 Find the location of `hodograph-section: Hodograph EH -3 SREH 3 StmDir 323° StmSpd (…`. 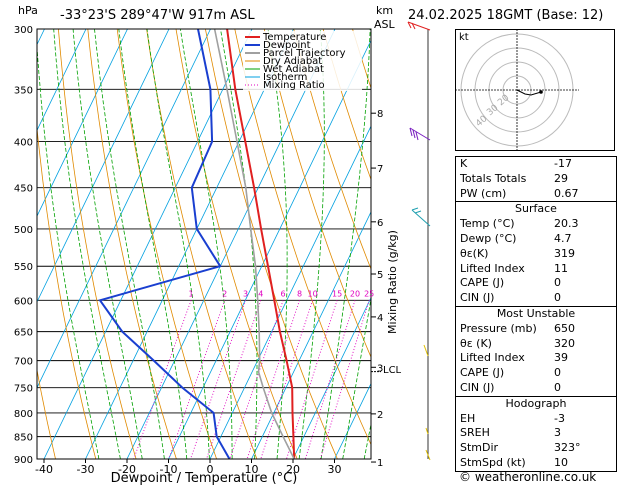

hodograph-section: Hodograph EH -3 SREH 3 StmDir 323° StmSpd (… is located at coordinates (536, 433).